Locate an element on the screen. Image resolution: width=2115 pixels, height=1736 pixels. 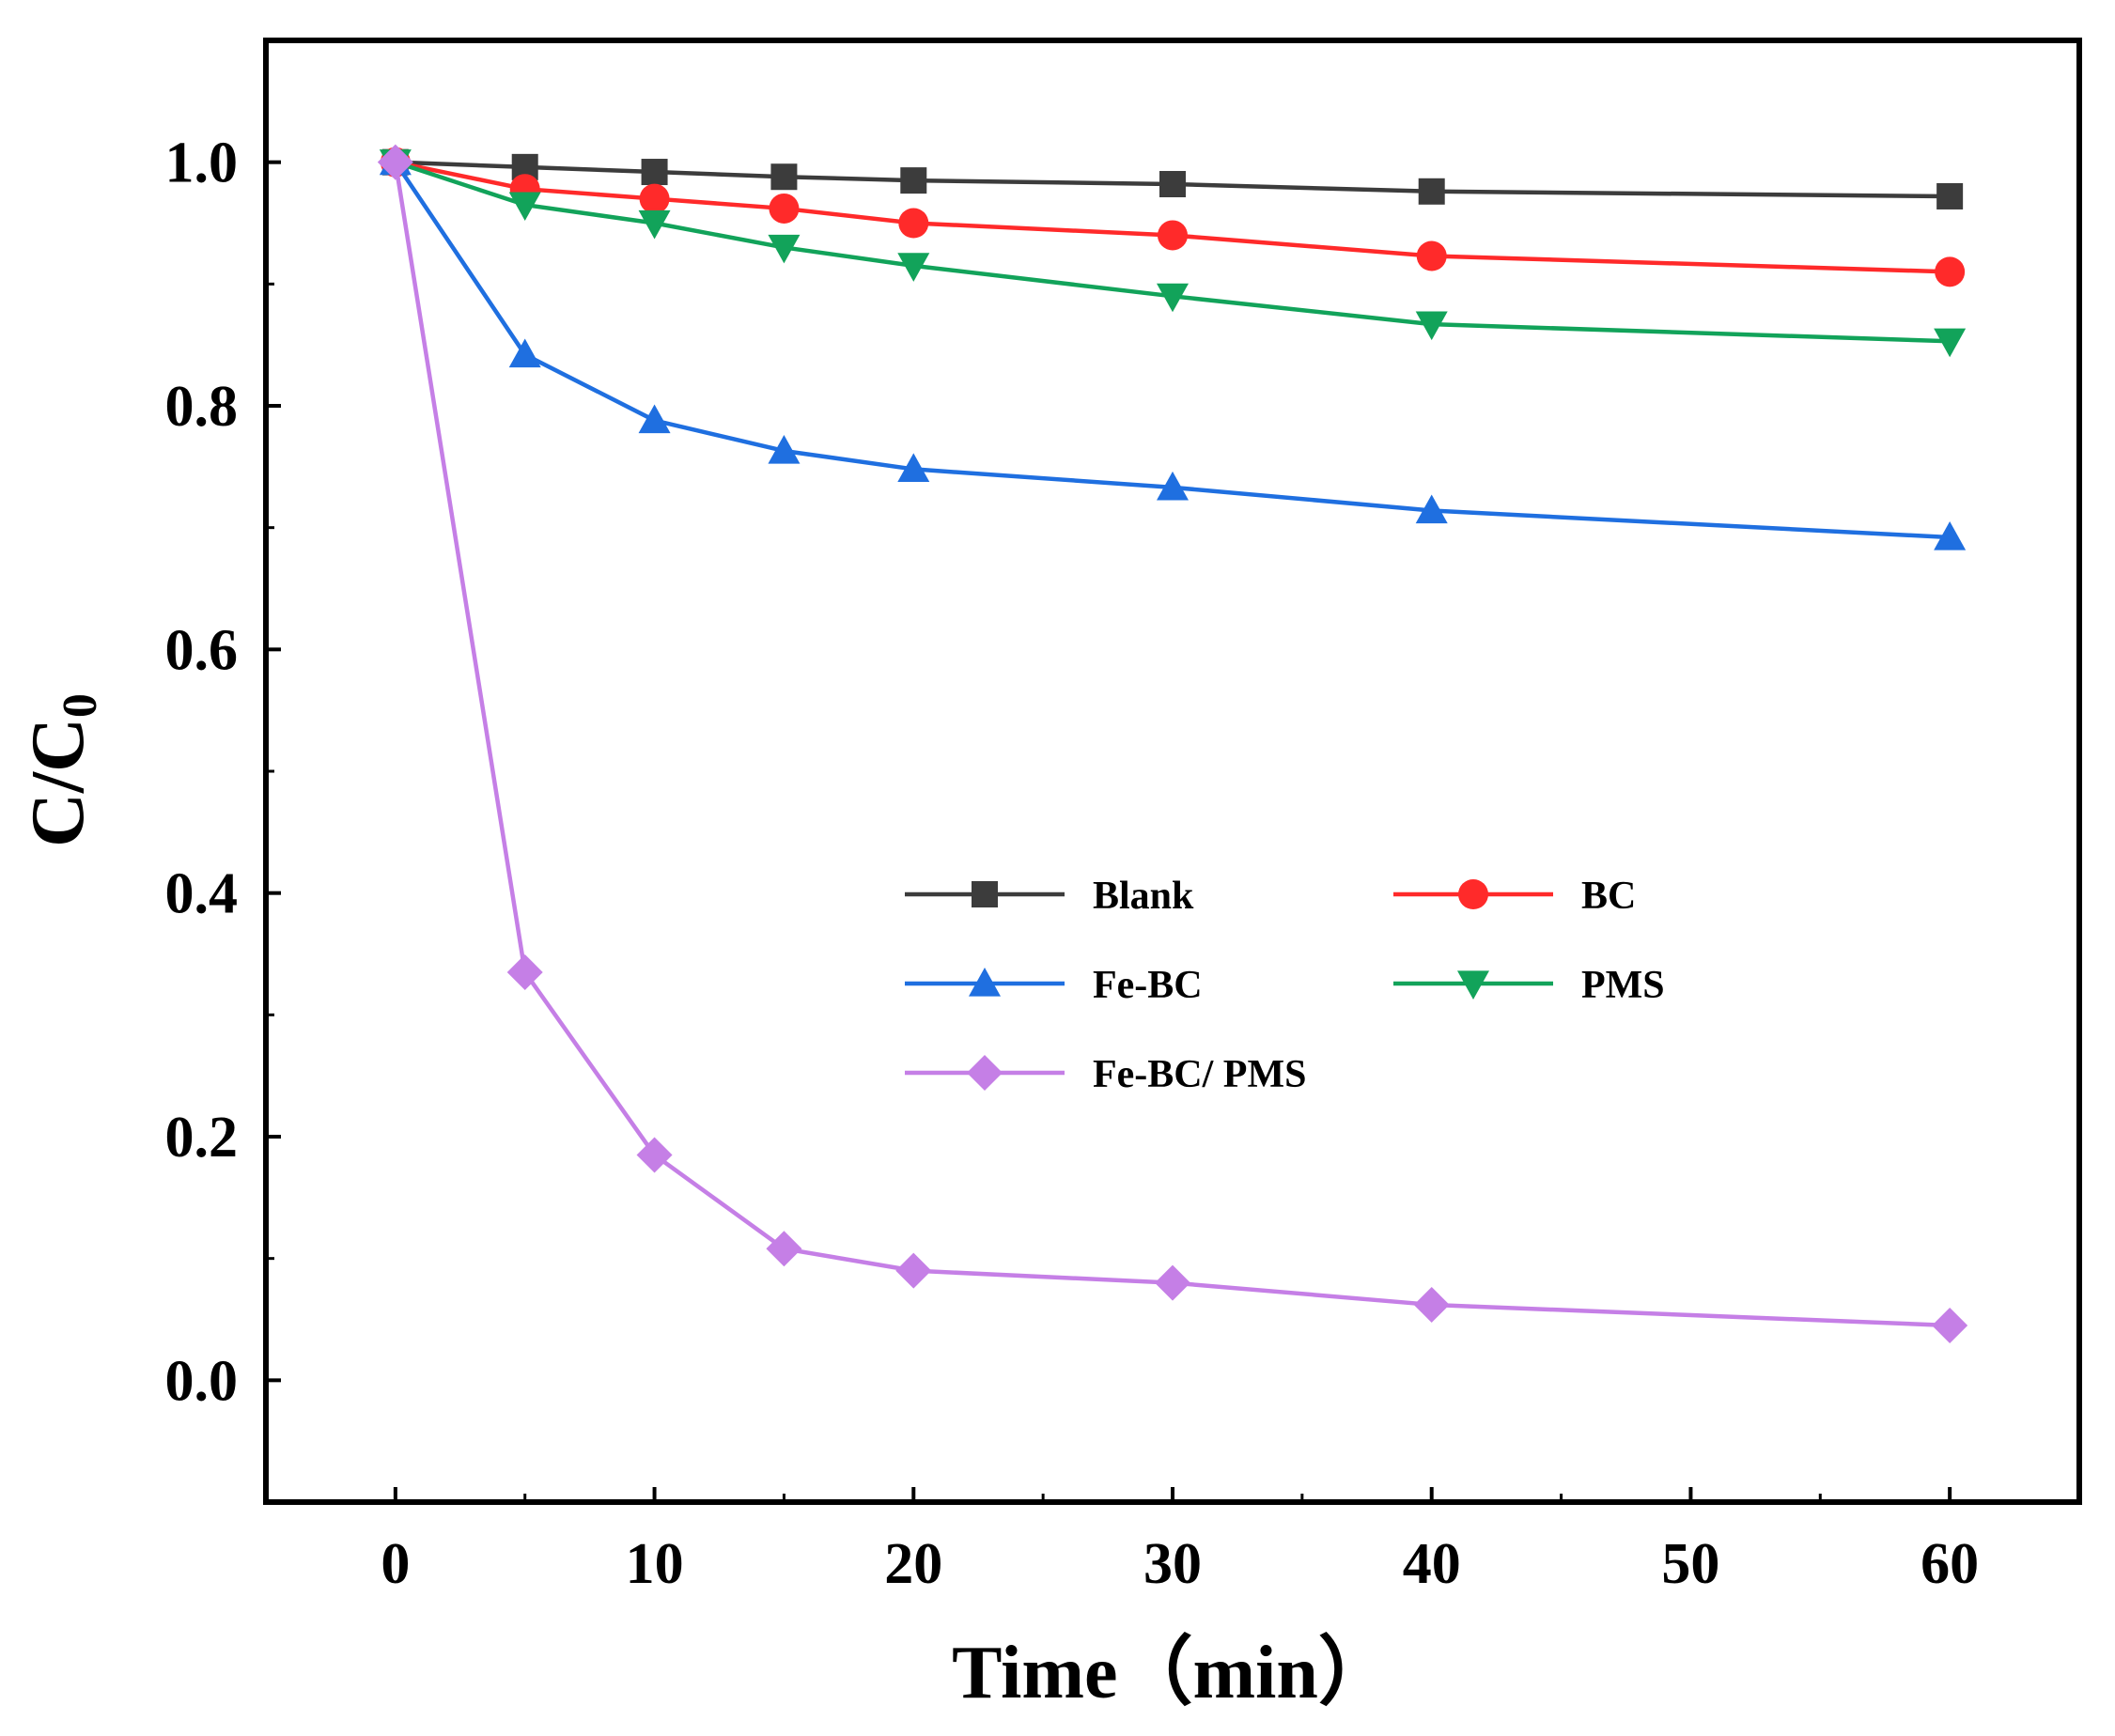
series-line-pms is located at coordinates (1173, 252).